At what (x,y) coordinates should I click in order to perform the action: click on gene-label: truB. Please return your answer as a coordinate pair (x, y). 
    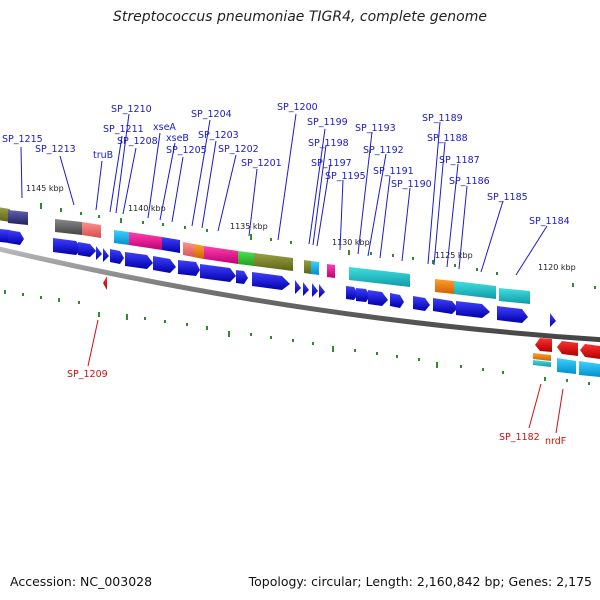
    Looking at the image, I should click on (103, 155).